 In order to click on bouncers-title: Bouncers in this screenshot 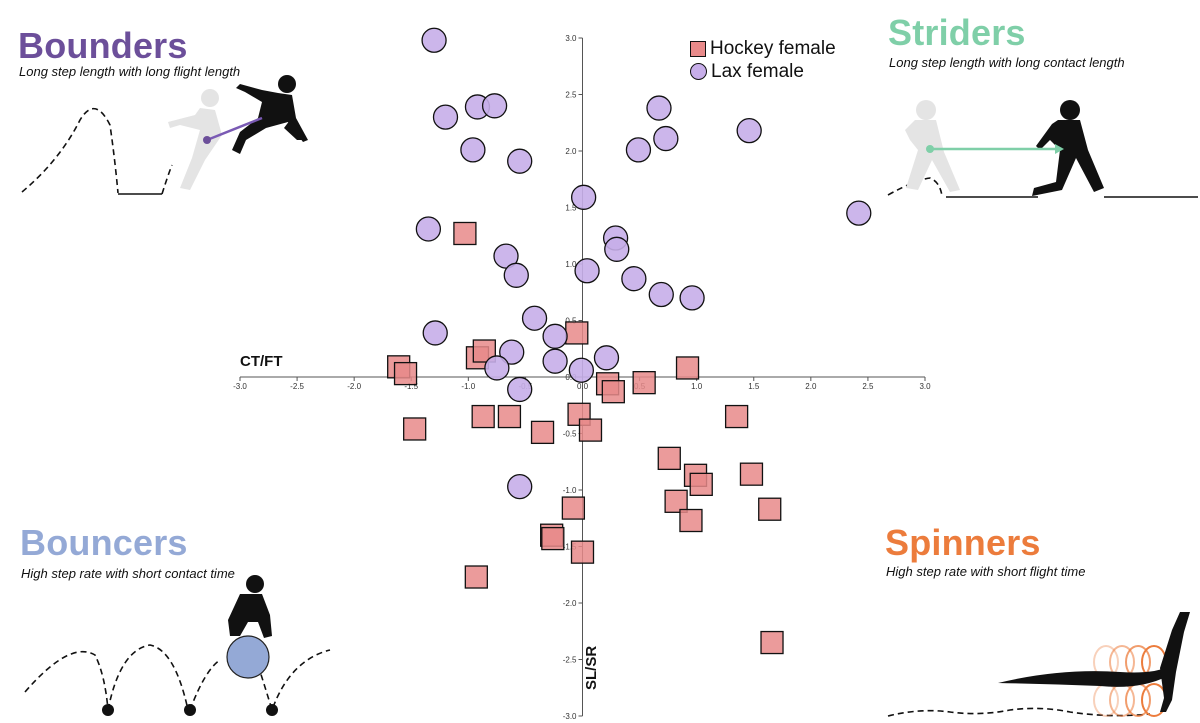, I will do `click(104, 542)`.